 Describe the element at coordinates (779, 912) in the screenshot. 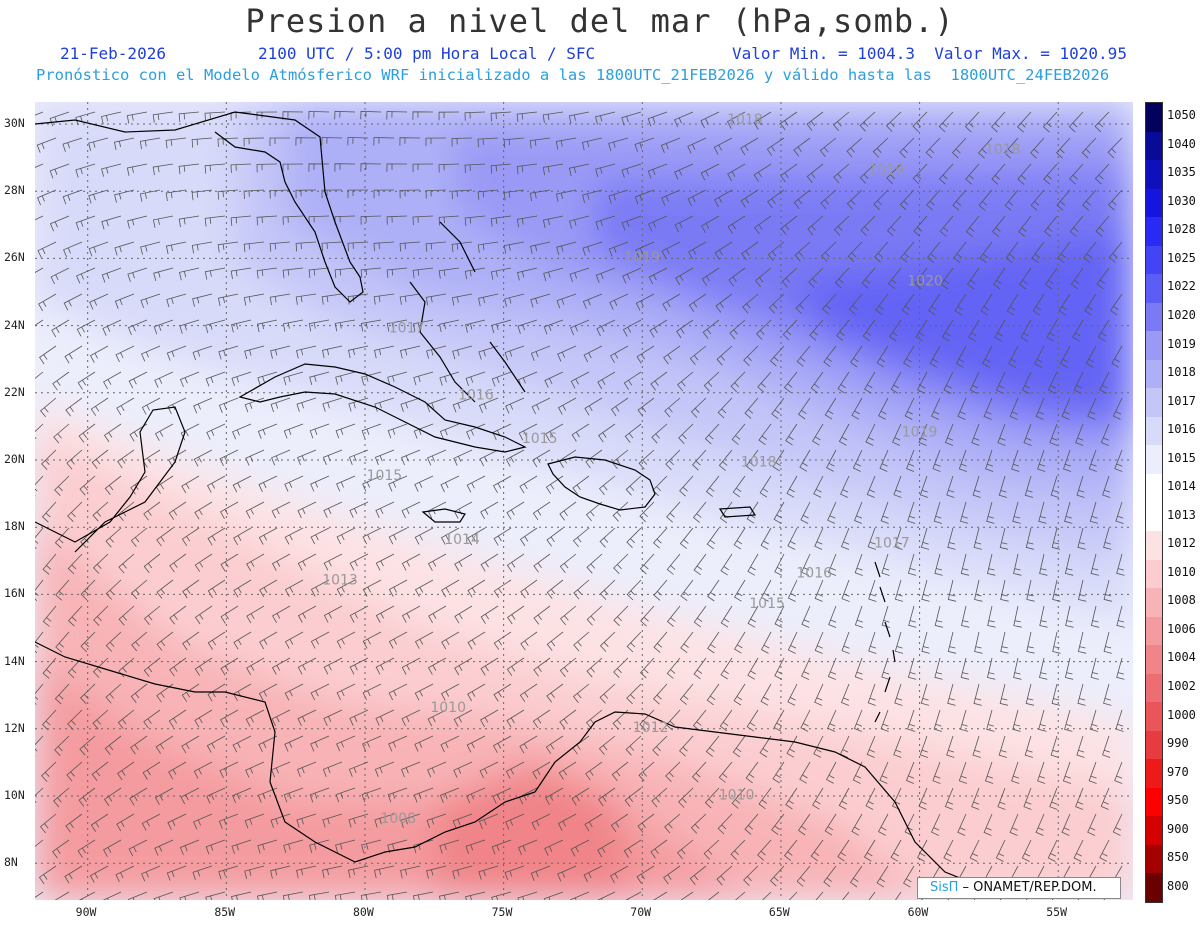

I see `longitude-tick-label: 65W` at that location.